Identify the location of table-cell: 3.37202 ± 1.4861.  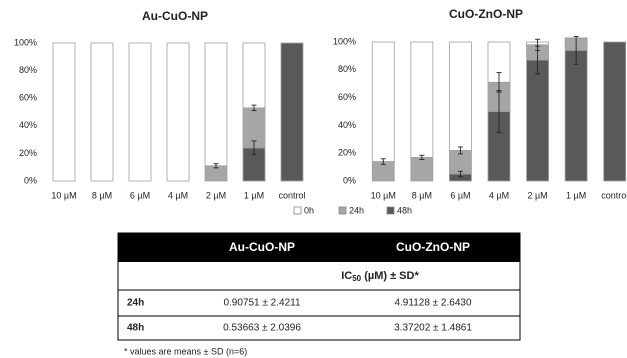
(433, 328).